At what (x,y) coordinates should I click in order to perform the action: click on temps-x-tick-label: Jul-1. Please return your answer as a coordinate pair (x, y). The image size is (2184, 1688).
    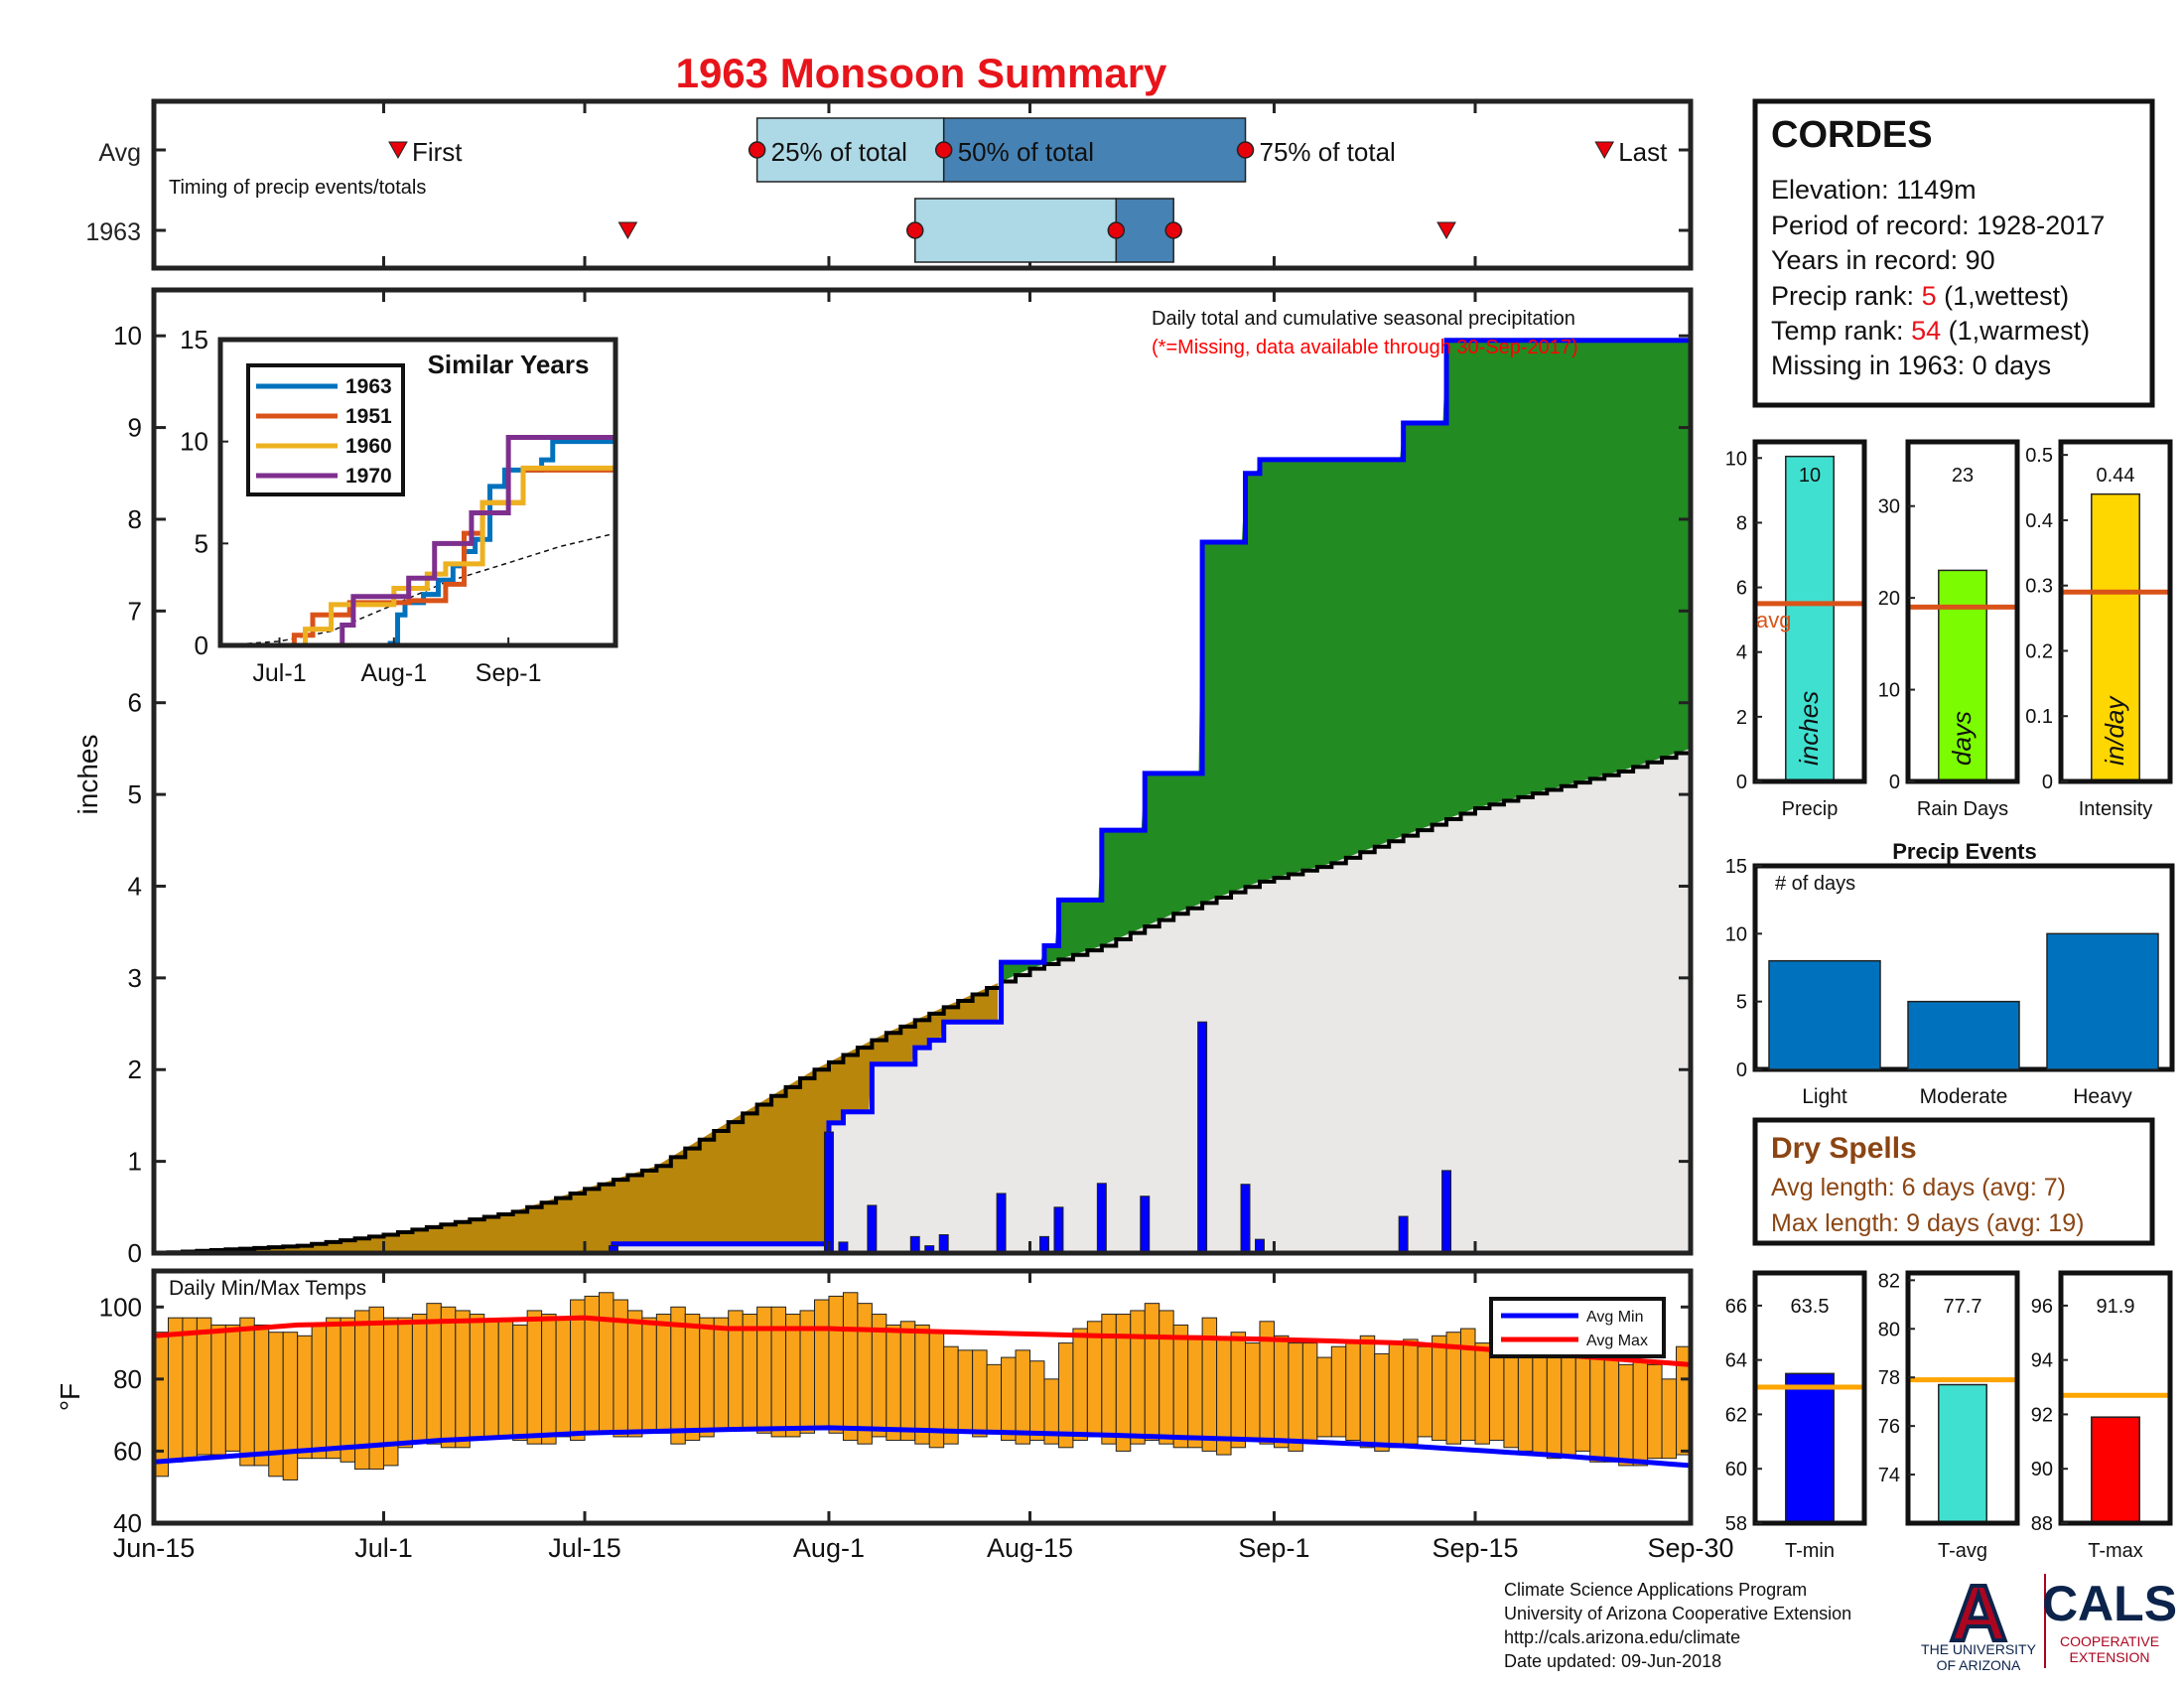
    Looking at the image, I should click on (383, 1548).